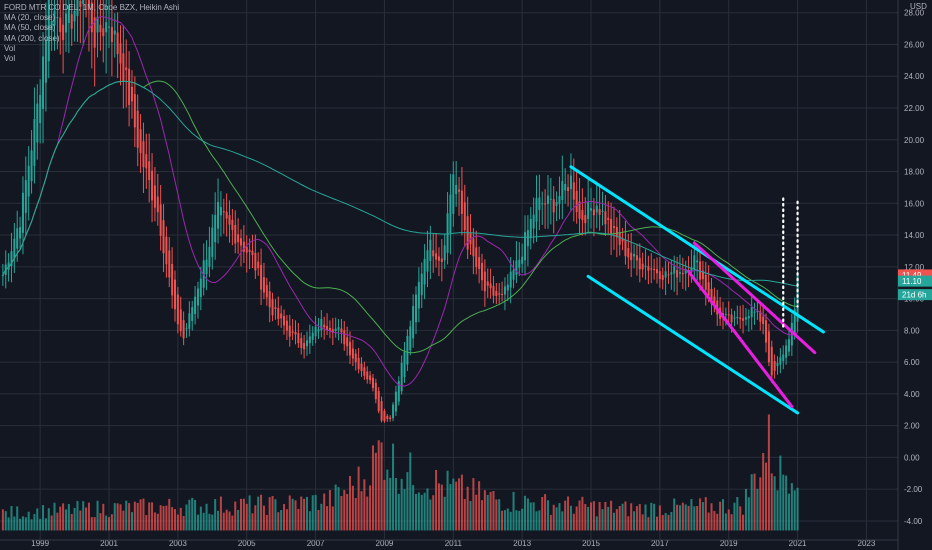 The image size is (932, 550). Describe the element at coordinates (30, 18) in the screenshot. I see `indicator-ma20: MA (20, close)` at that location.